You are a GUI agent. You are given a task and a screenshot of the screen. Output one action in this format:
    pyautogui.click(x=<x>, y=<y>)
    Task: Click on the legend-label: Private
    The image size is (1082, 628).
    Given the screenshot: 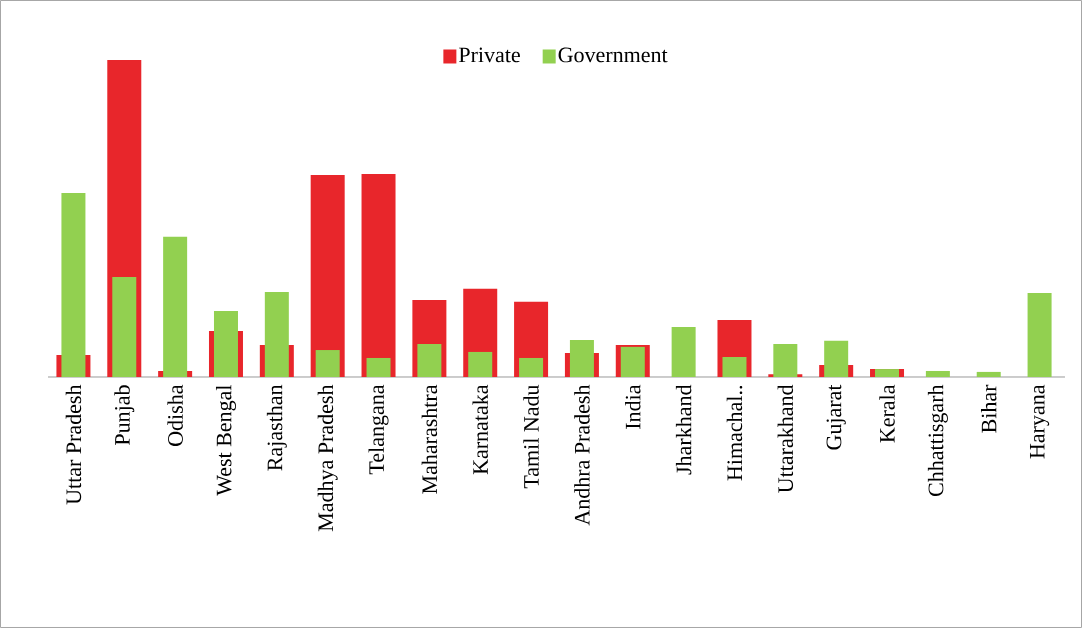 What is the action you would take?
    pyautogui.click(x=489, y=55)
    